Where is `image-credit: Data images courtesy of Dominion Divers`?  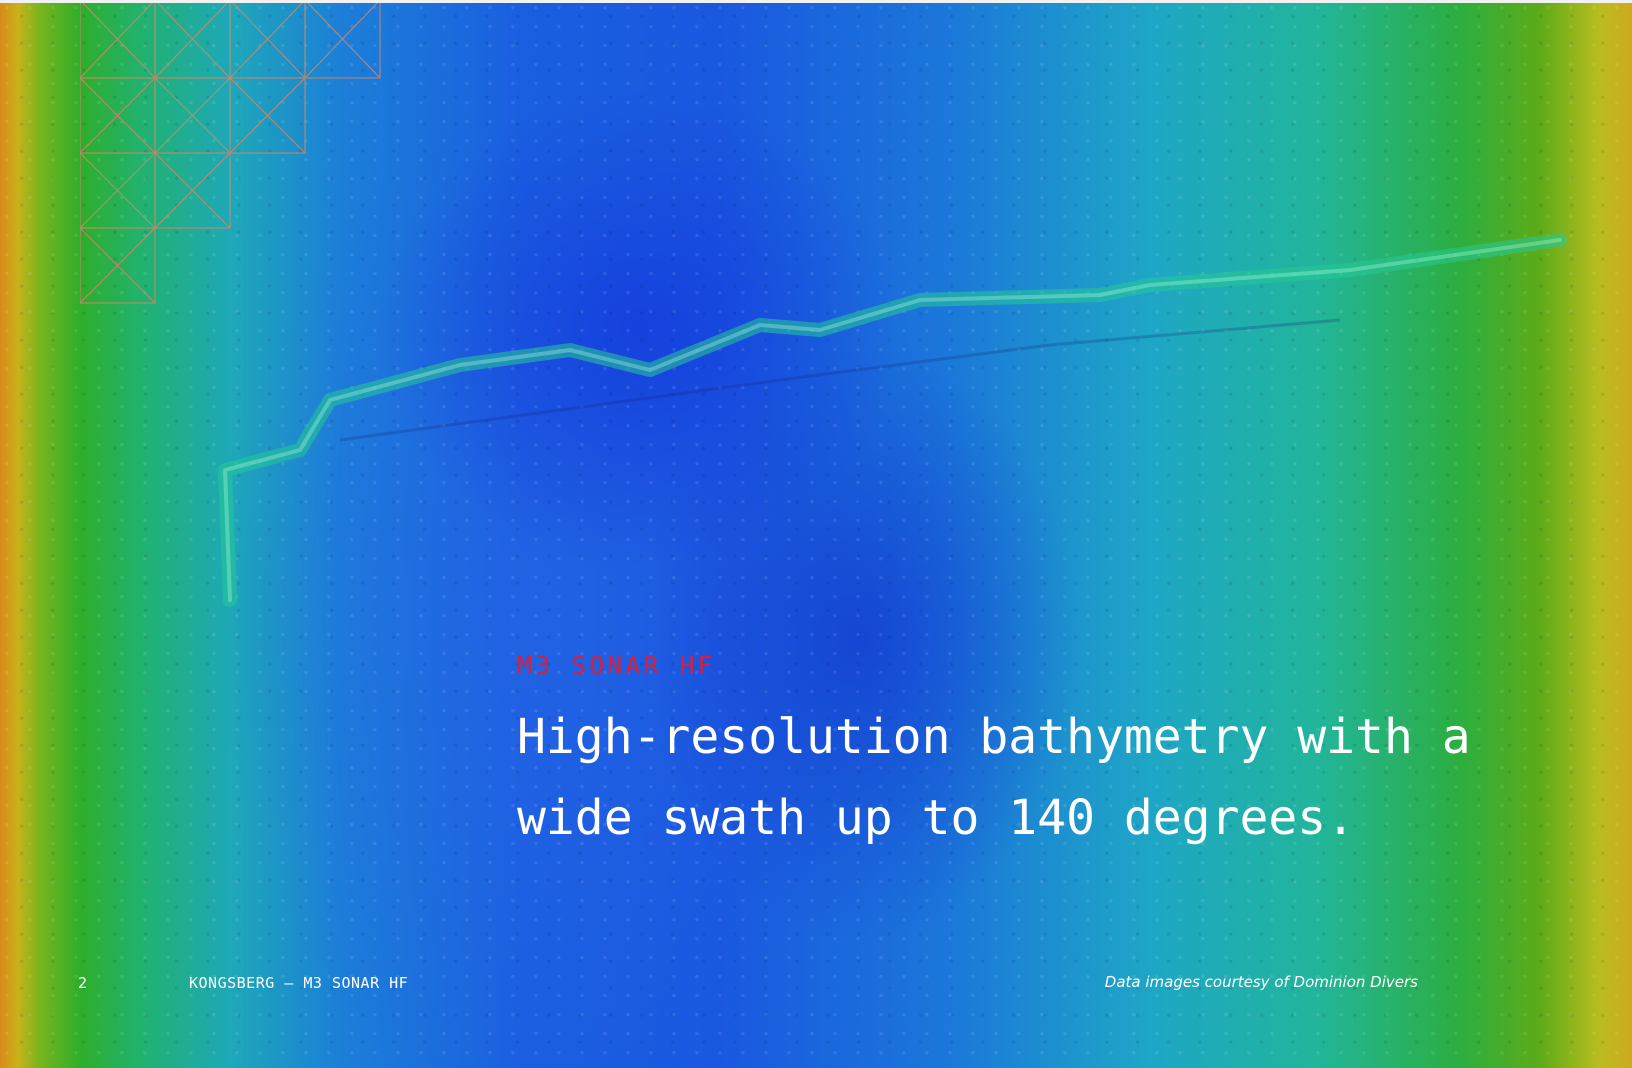
image-credit: Data images courtesy of Dominion Divers is located at coordinates (1261, 982).